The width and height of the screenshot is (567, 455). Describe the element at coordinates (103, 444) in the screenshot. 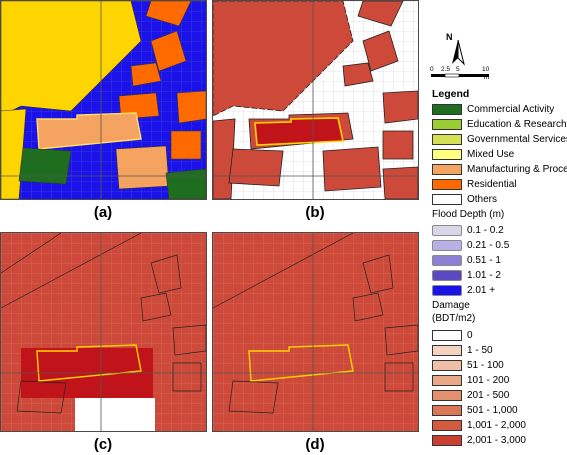

I see `panel-label-c: (c)` at that location.